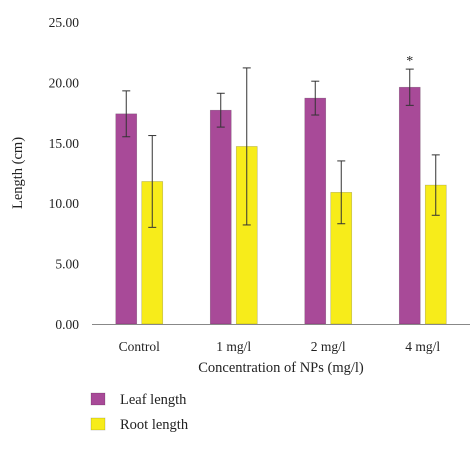 The width and height of the screenshot is (474, 451). I want to click on y-tick-label: 15.00, so click(64, 143).